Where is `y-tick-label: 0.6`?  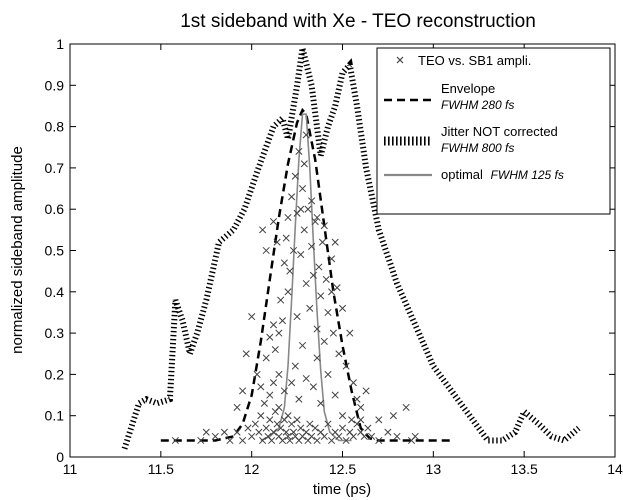
y-tick-label: 0.6 is located at coordinates (55, 209).